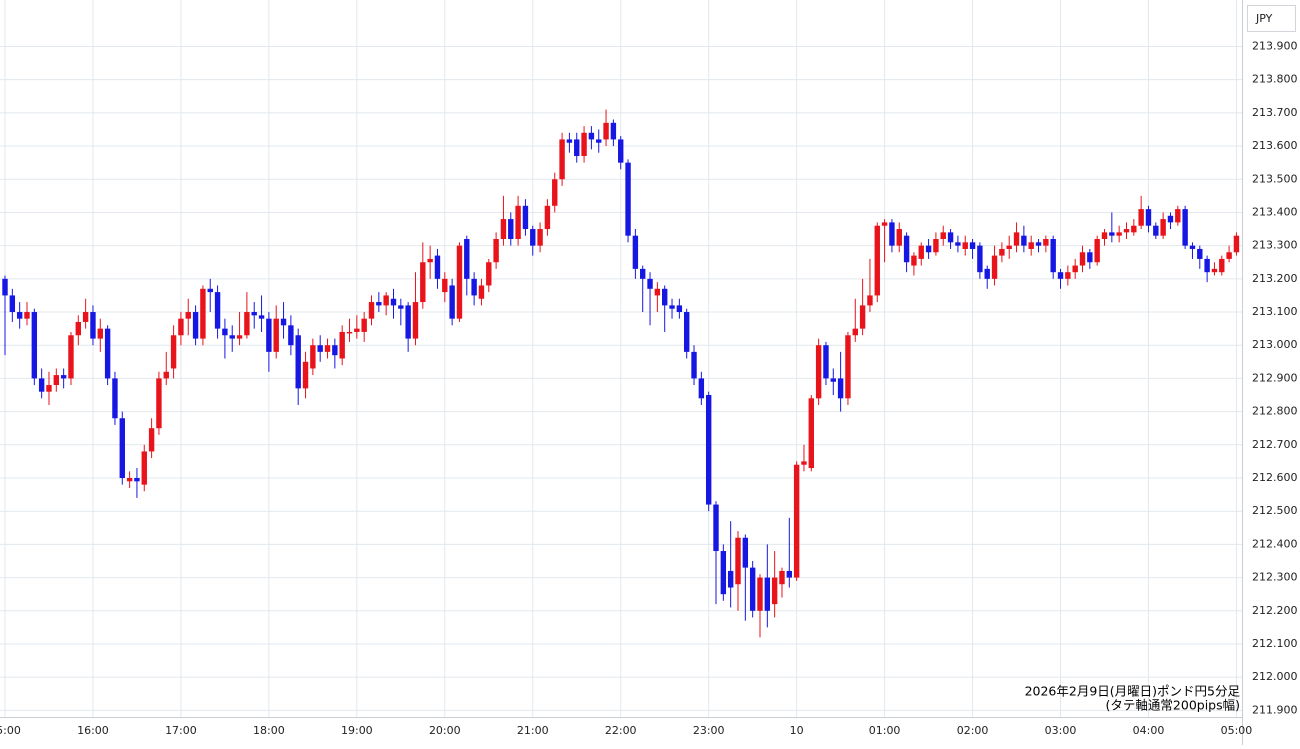 This screenshot has width=1300, height=749. What do you see at coordinates (1275, 112) in the screenshot?
I see `y-tick-label: 213.700` at bounding box center [1275, 112].